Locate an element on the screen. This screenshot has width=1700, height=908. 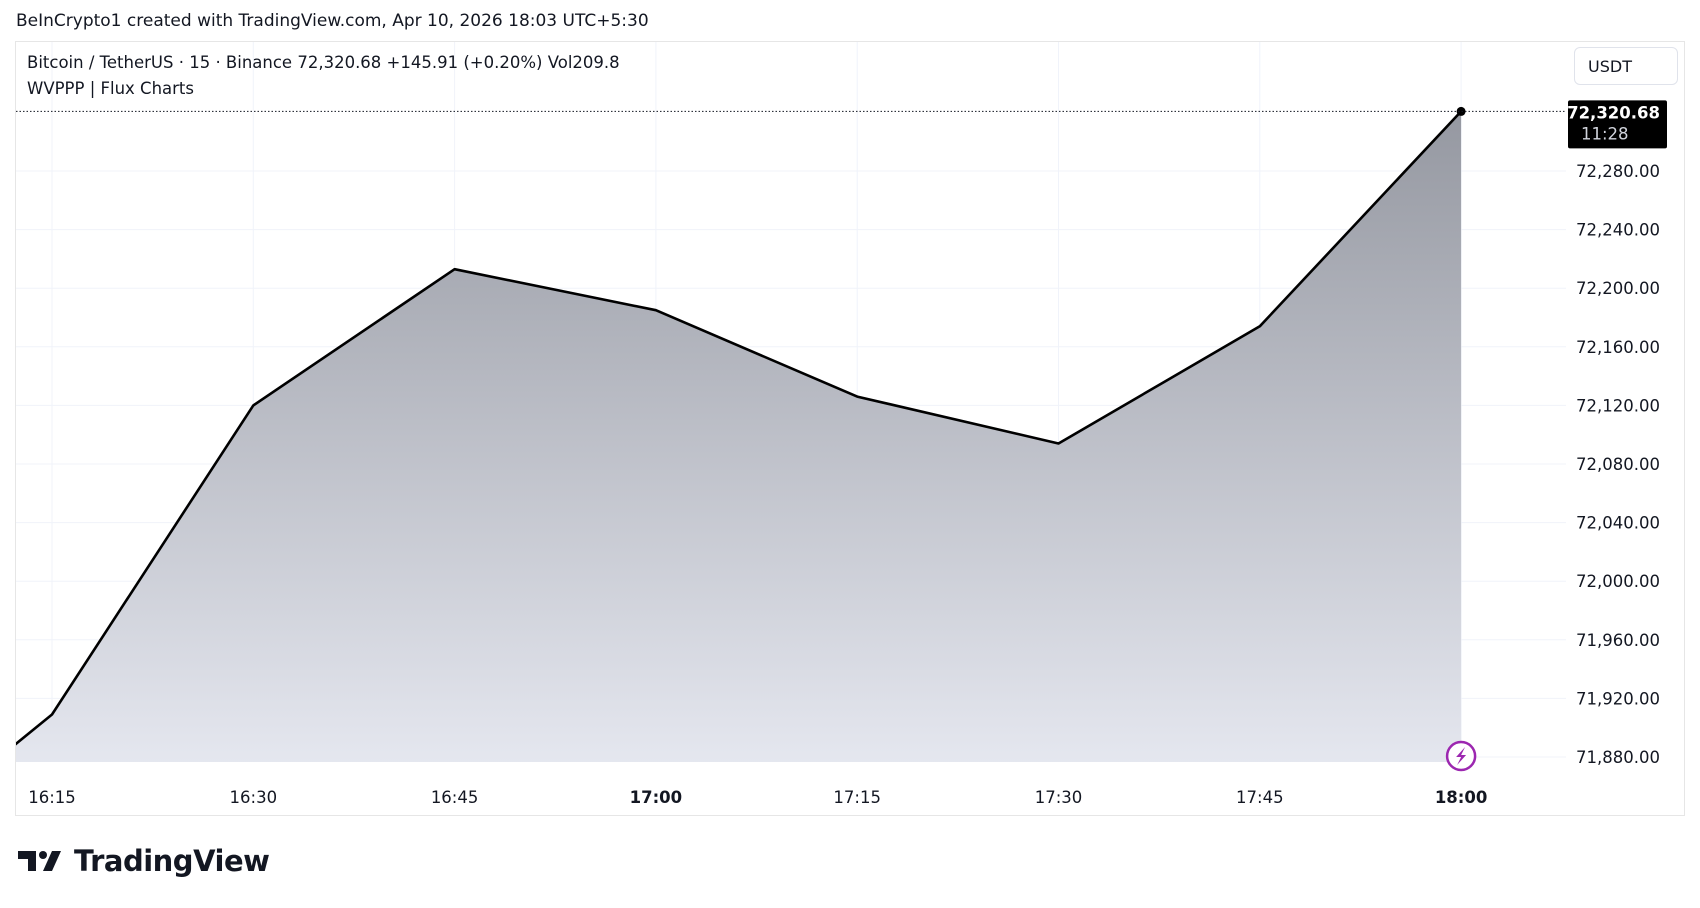
x-tick-label: 16:15 is located at coordinates (52, 797).